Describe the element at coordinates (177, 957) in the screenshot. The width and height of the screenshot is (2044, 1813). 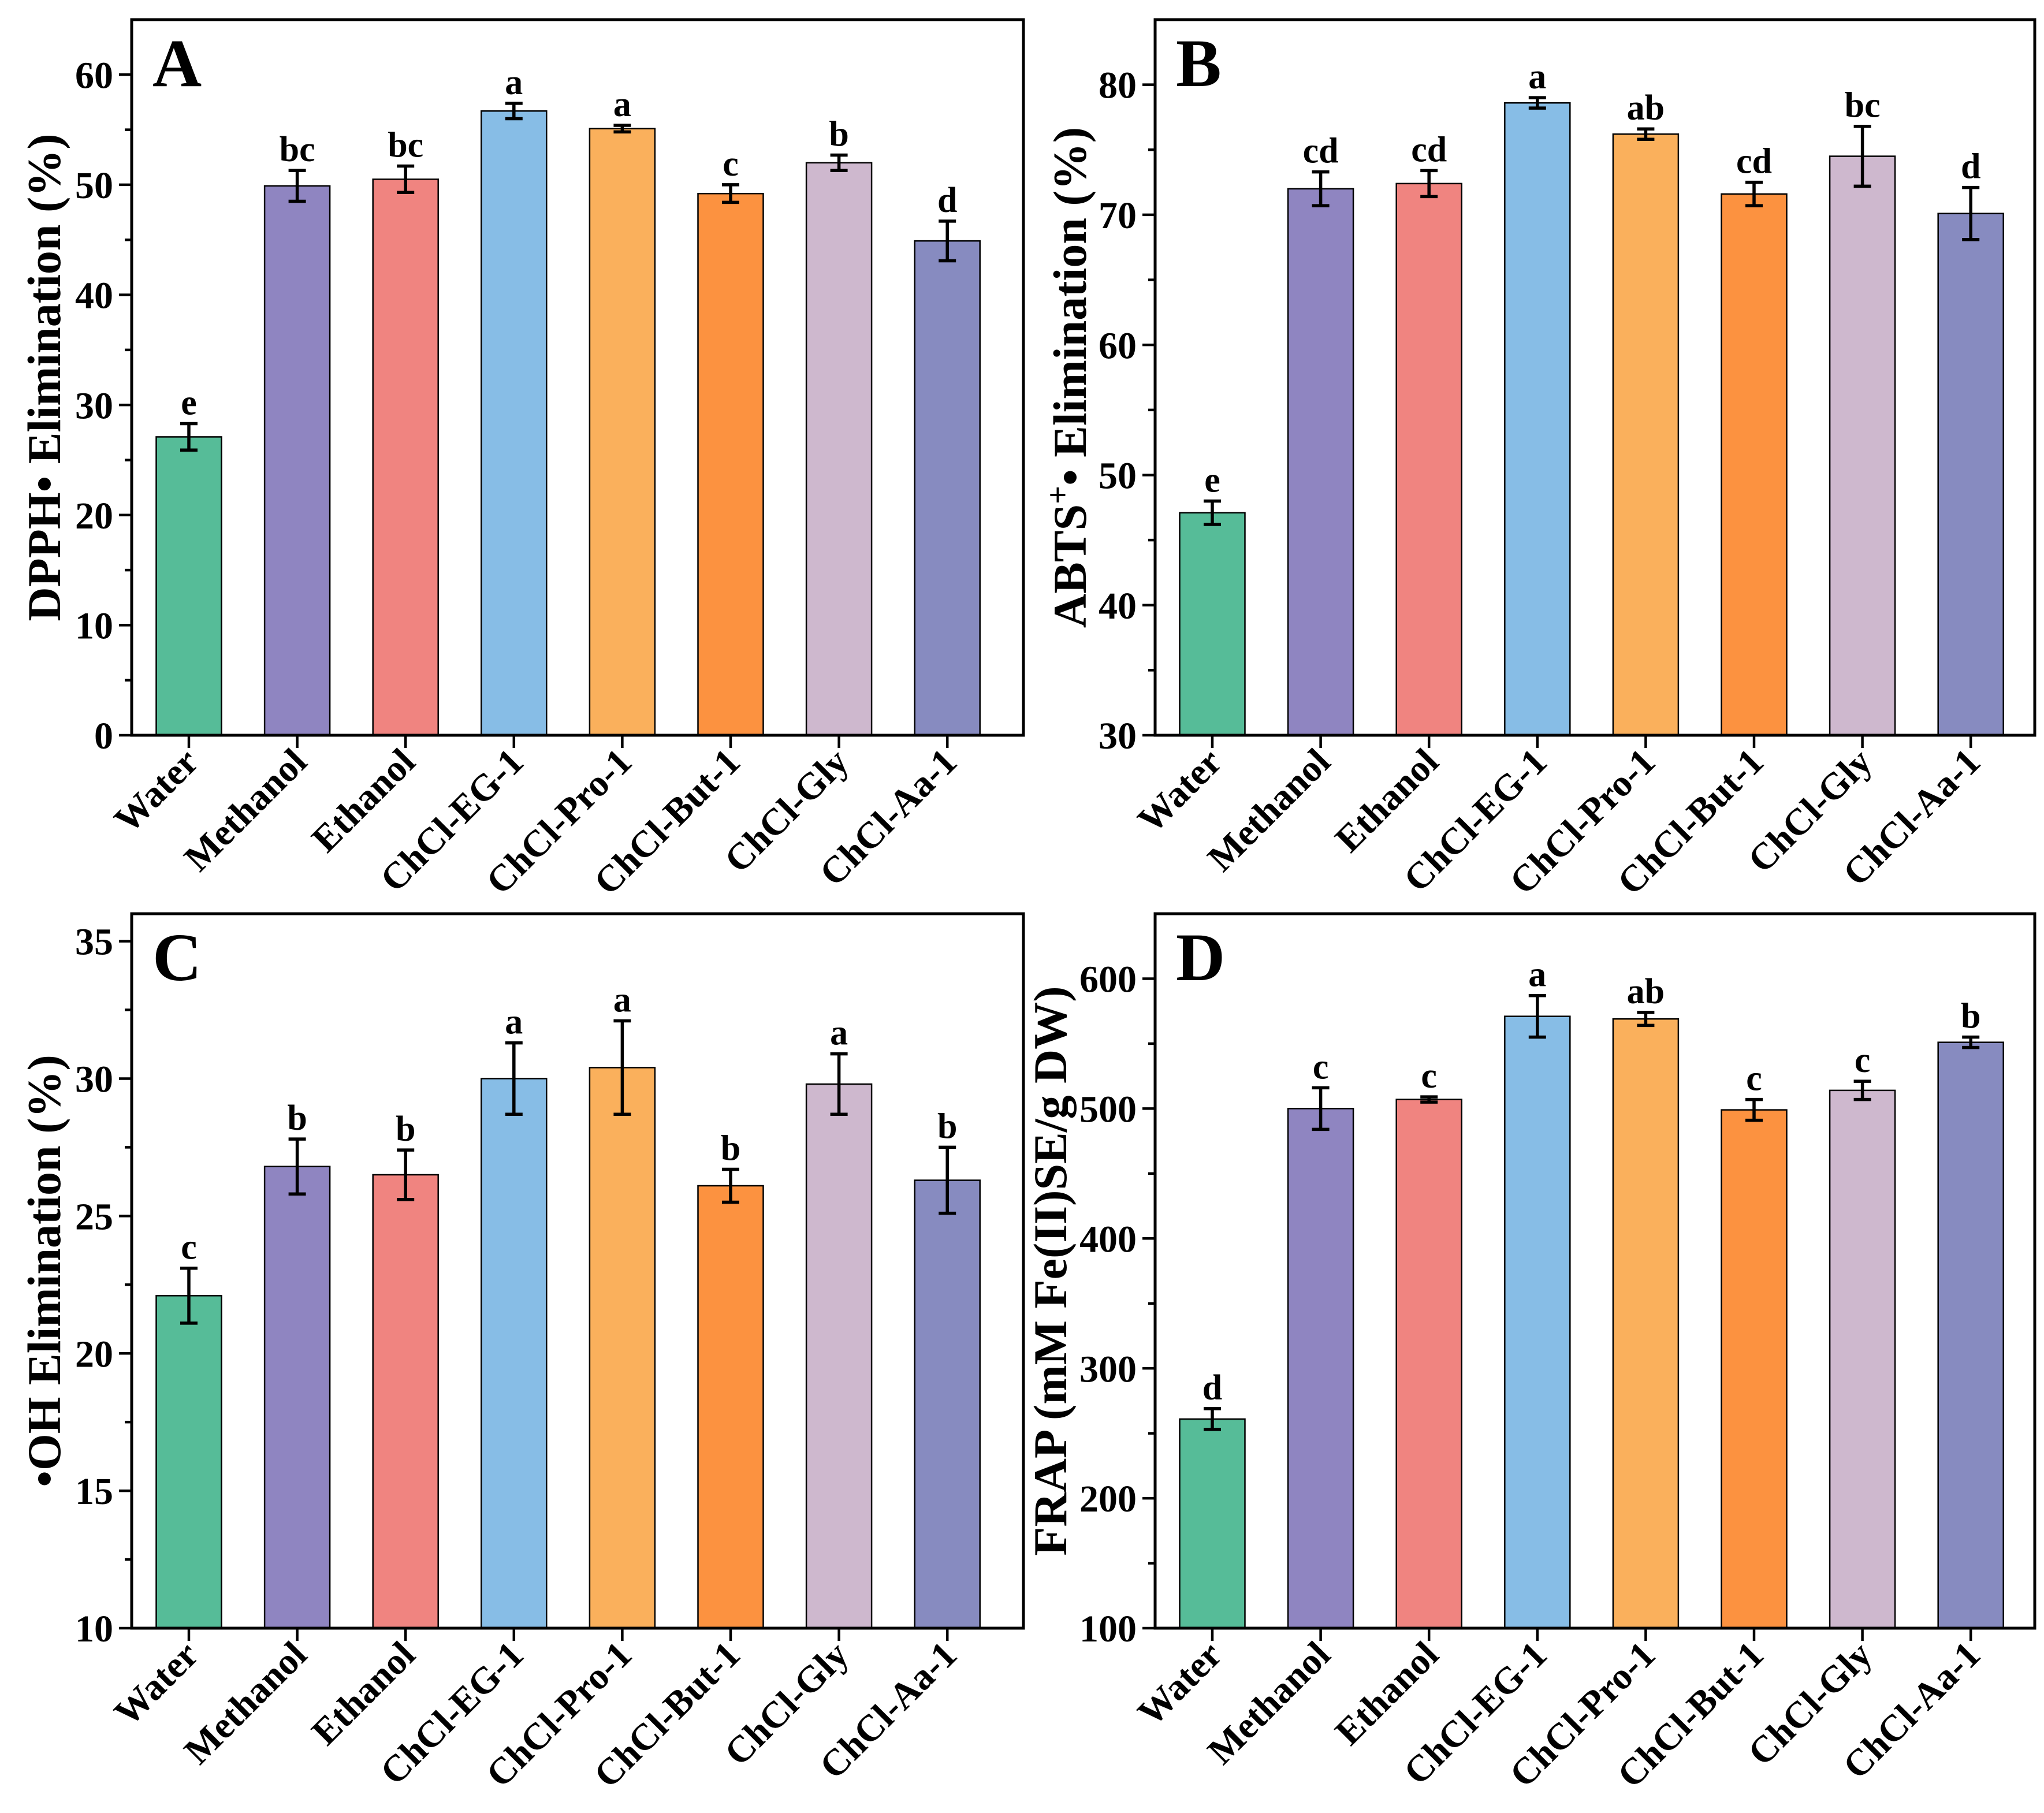
I see `panel-label: C` at that location.